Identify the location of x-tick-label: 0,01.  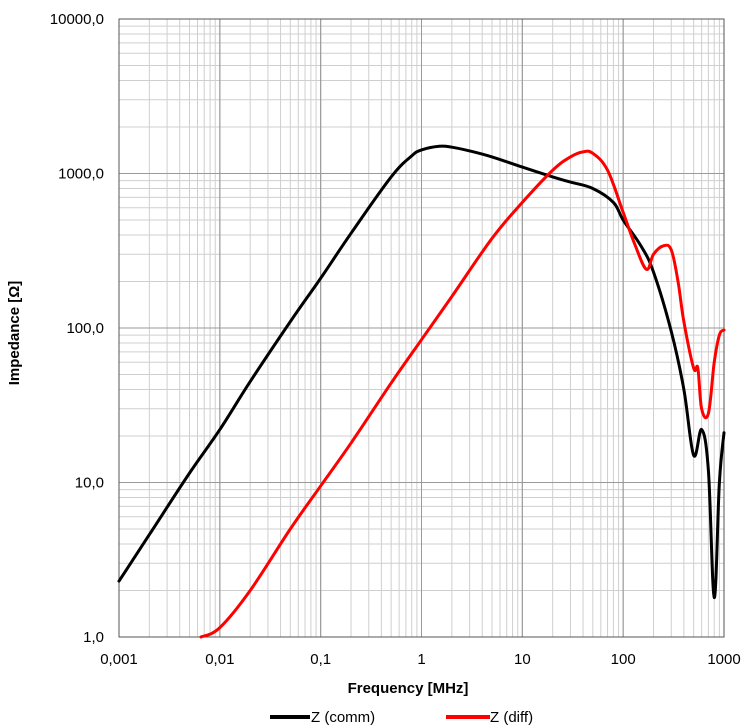
(219, 659).